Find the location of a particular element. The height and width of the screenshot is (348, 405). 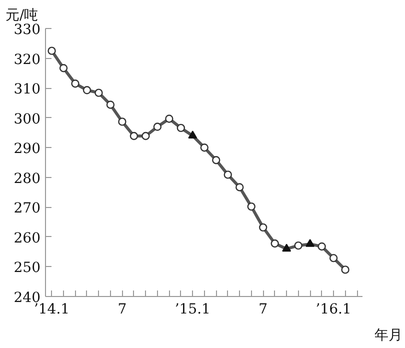

y-tick-label: 290 is located at coordinates (27, 149).